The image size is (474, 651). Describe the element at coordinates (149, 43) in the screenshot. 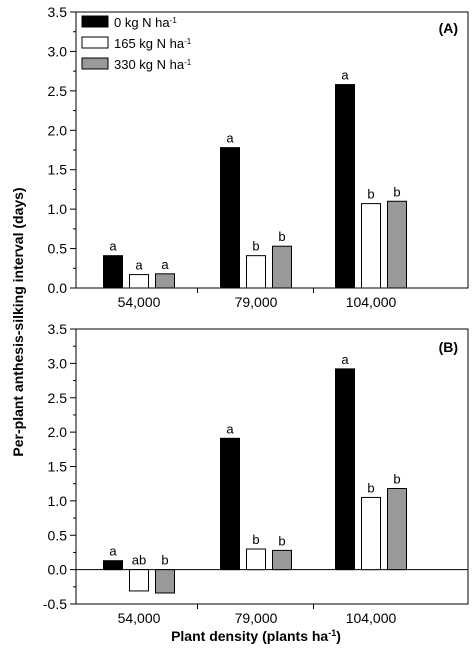

I see `legend-label-text: 165 kg N ha` at that location.